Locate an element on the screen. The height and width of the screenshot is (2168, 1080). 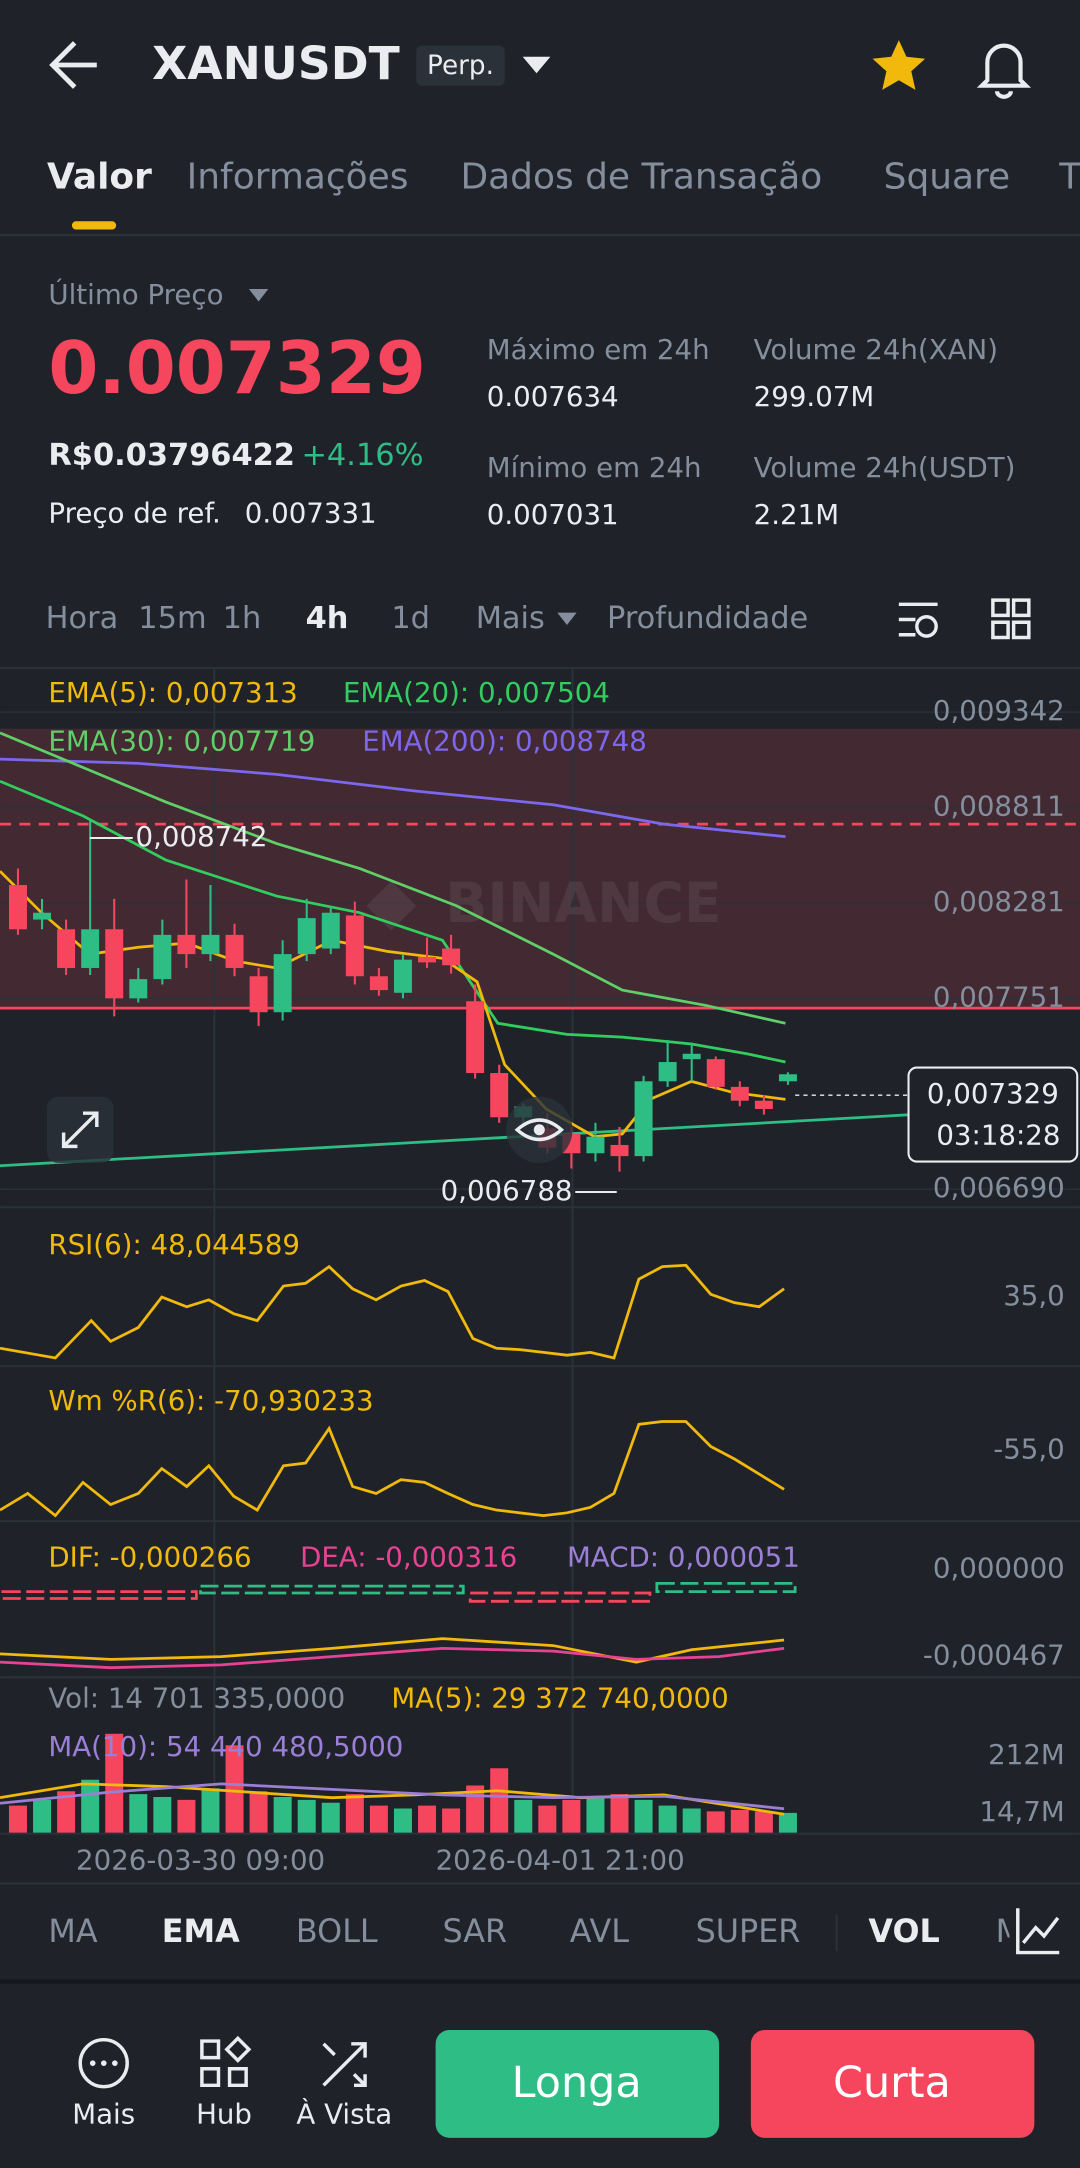
price-tick: 0,007751 is located at coordinates (999, 996).